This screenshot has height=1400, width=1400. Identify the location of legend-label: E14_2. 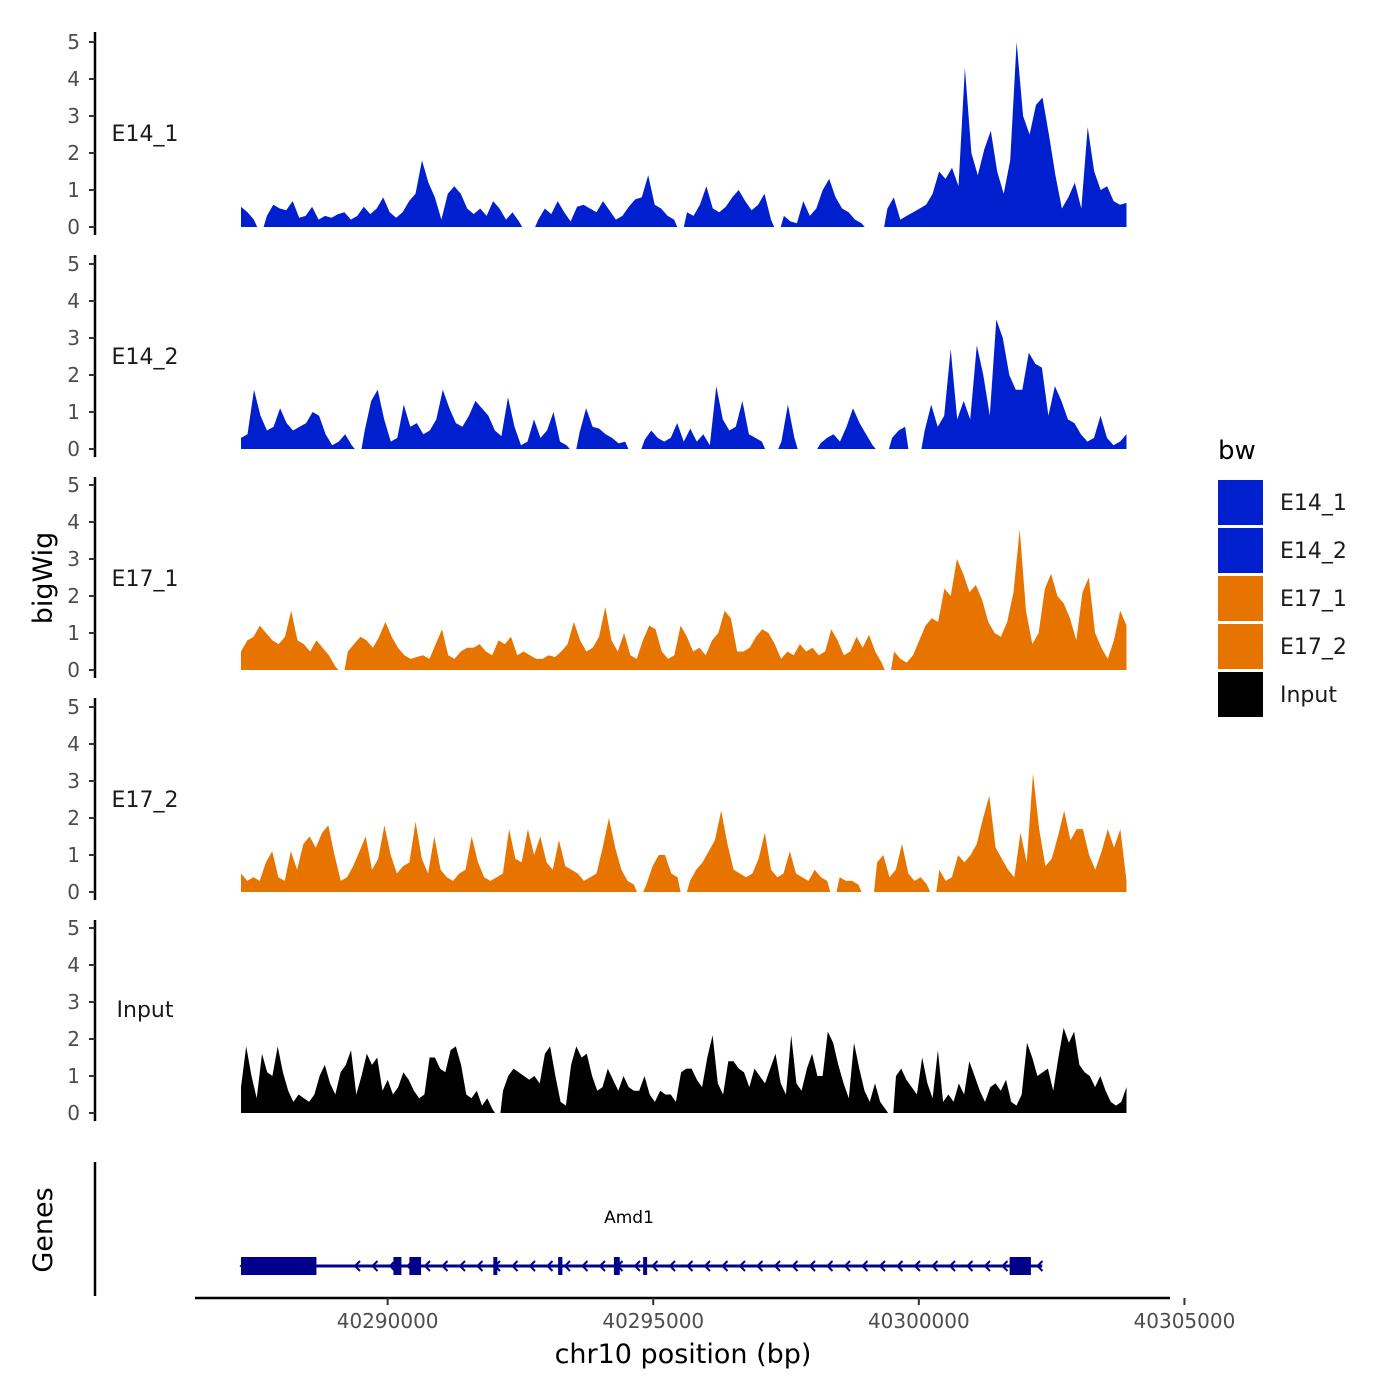
(1313, 551).